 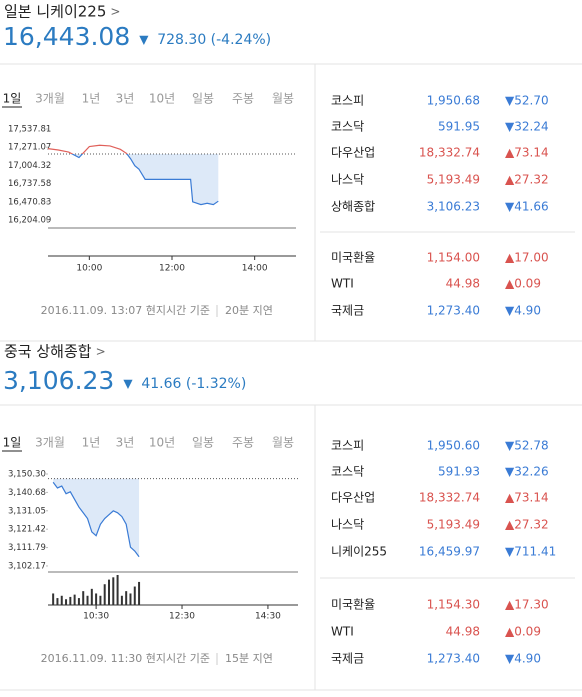 What do you see at coordinates (125, 310) in the screenshot?
I see `note: 2016.11.09. 13:07 현지시간 기준` at bounding box center [125, 310].